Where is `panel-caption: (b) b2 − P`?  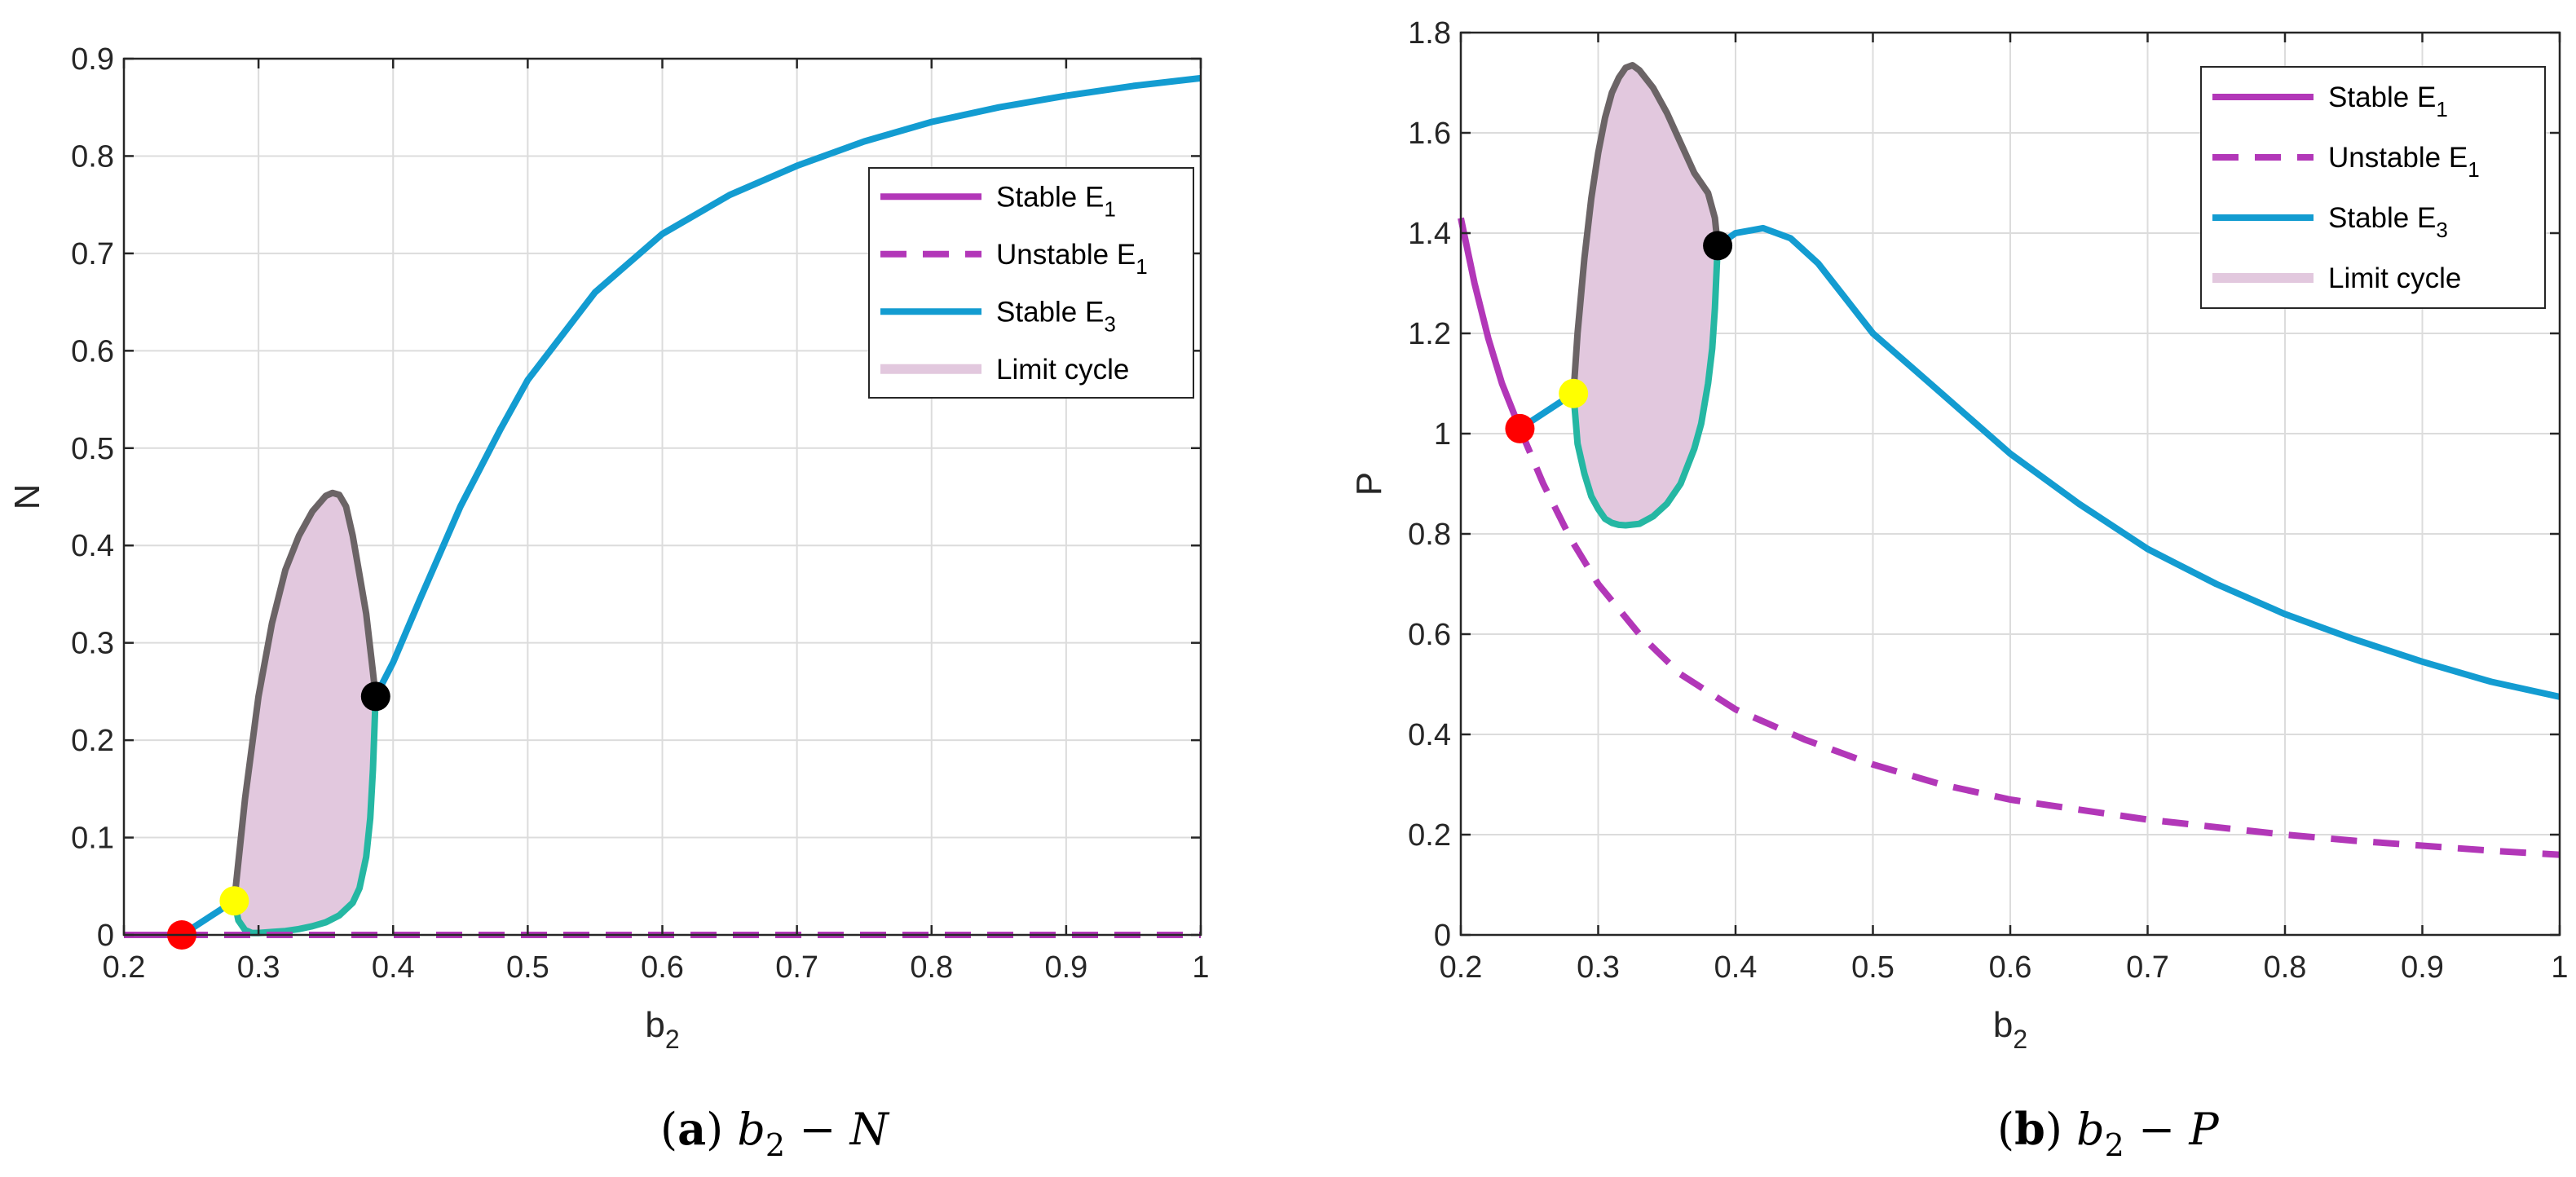 panel-caption: (b) b2 − P is located at coordinates (2108, 1133).